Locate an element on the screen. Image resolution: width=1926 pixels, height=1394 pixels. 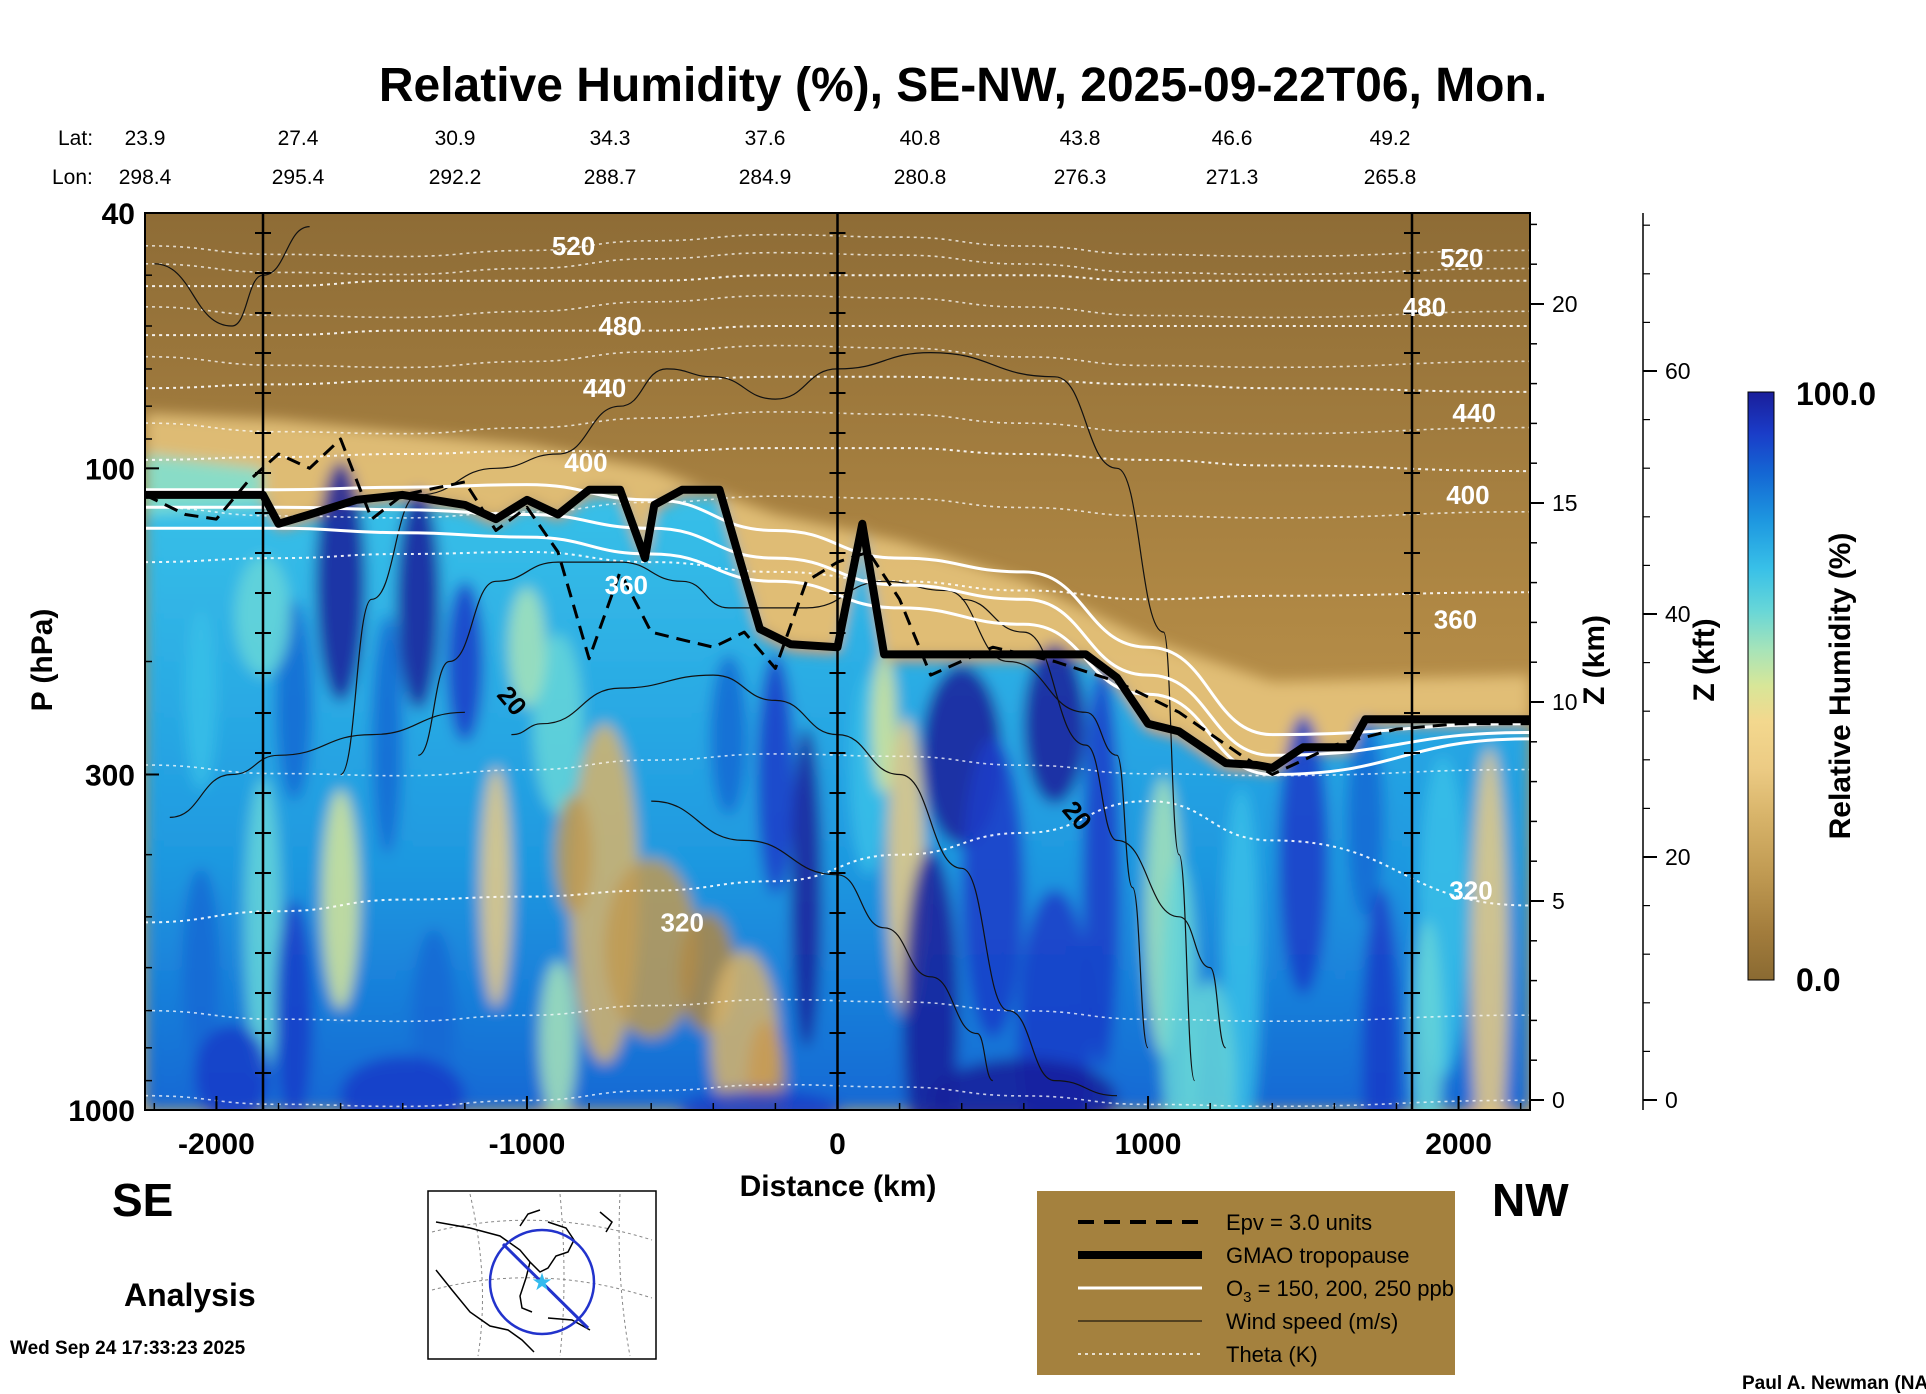
colorbar-min-label: 0.0 is located at coordinates (1818, 980).